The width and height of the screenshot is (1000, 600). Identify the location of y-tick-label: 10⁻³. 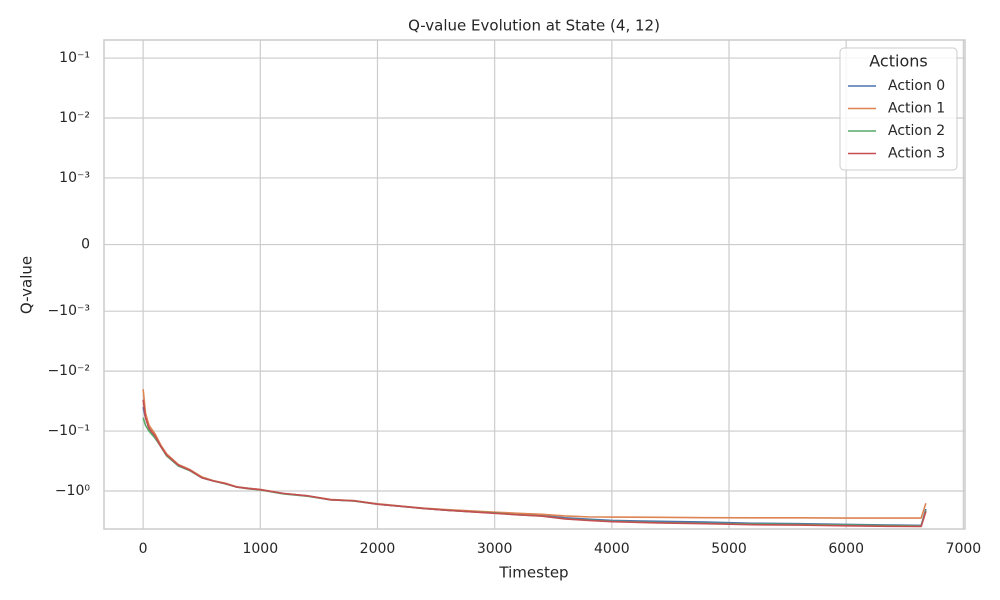
(74, 178).